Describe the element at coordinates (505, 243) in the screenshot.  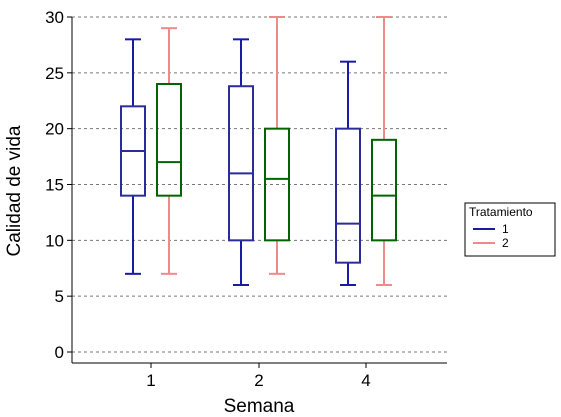
I see `legend-label-2: 2` at that location.